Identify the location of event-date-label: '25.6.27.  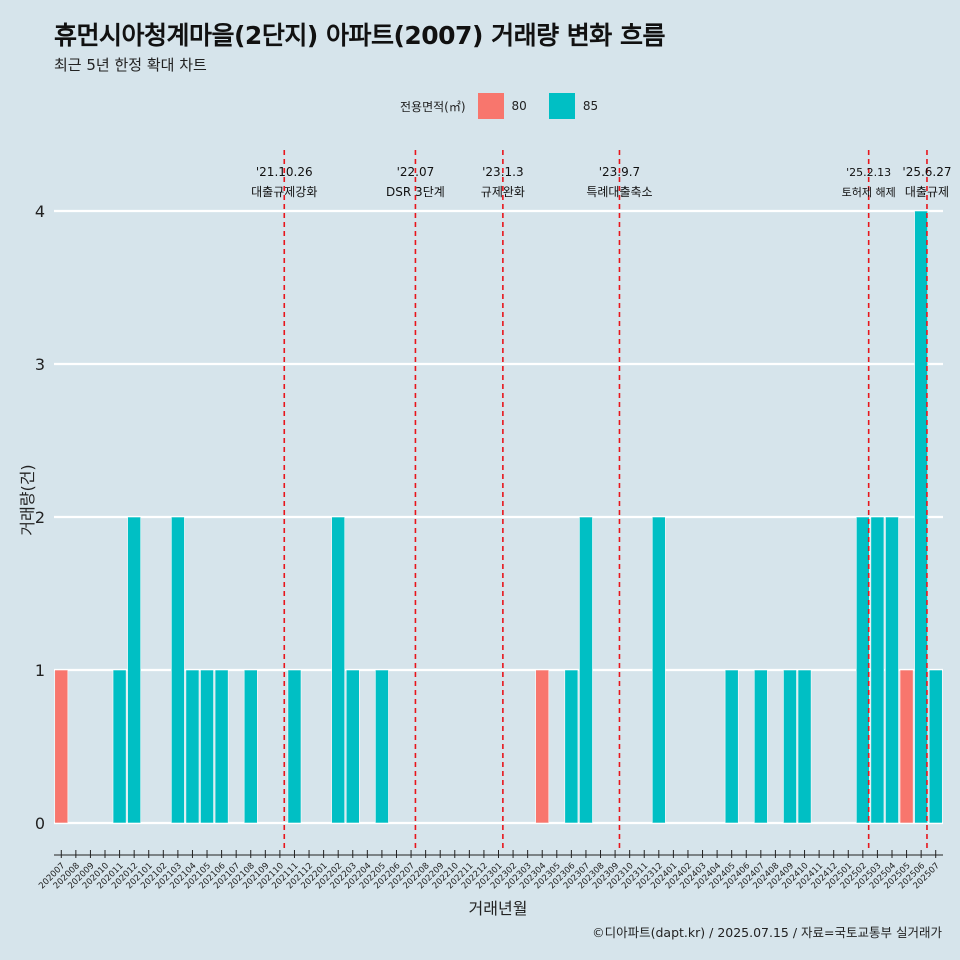
(926, 172).